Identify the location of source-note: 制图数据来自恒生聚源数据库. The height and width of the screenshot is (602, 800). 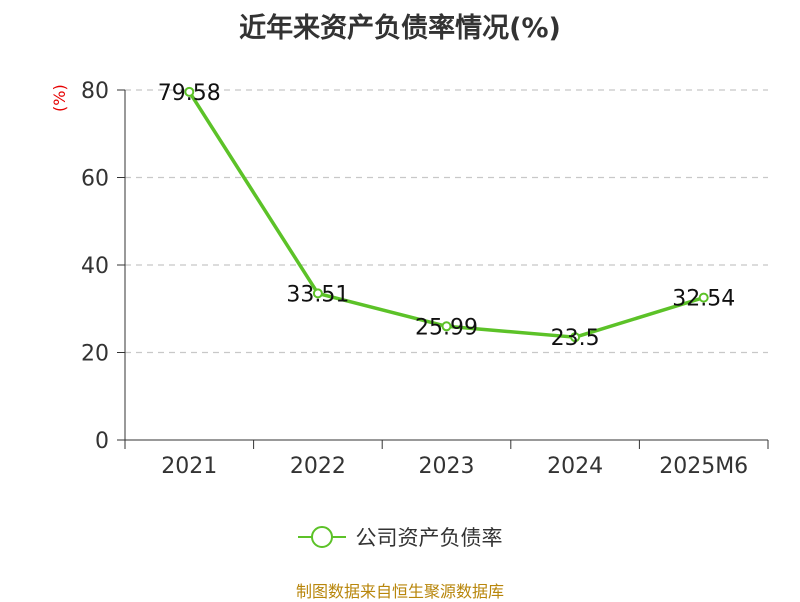
(399, 591).